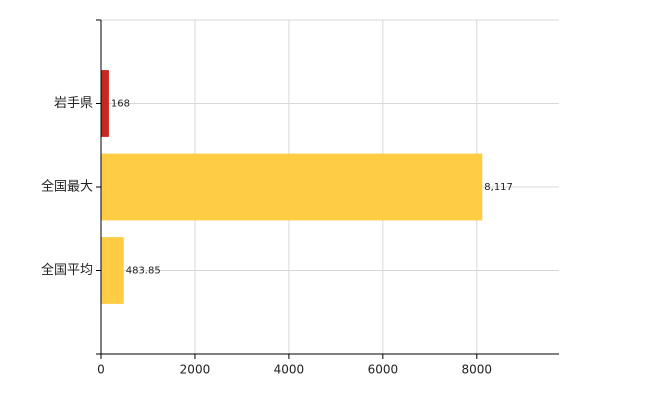  Describe the element at coordinates (143, 271) in the screenshot. I see `value-label: 483.85` at that location.